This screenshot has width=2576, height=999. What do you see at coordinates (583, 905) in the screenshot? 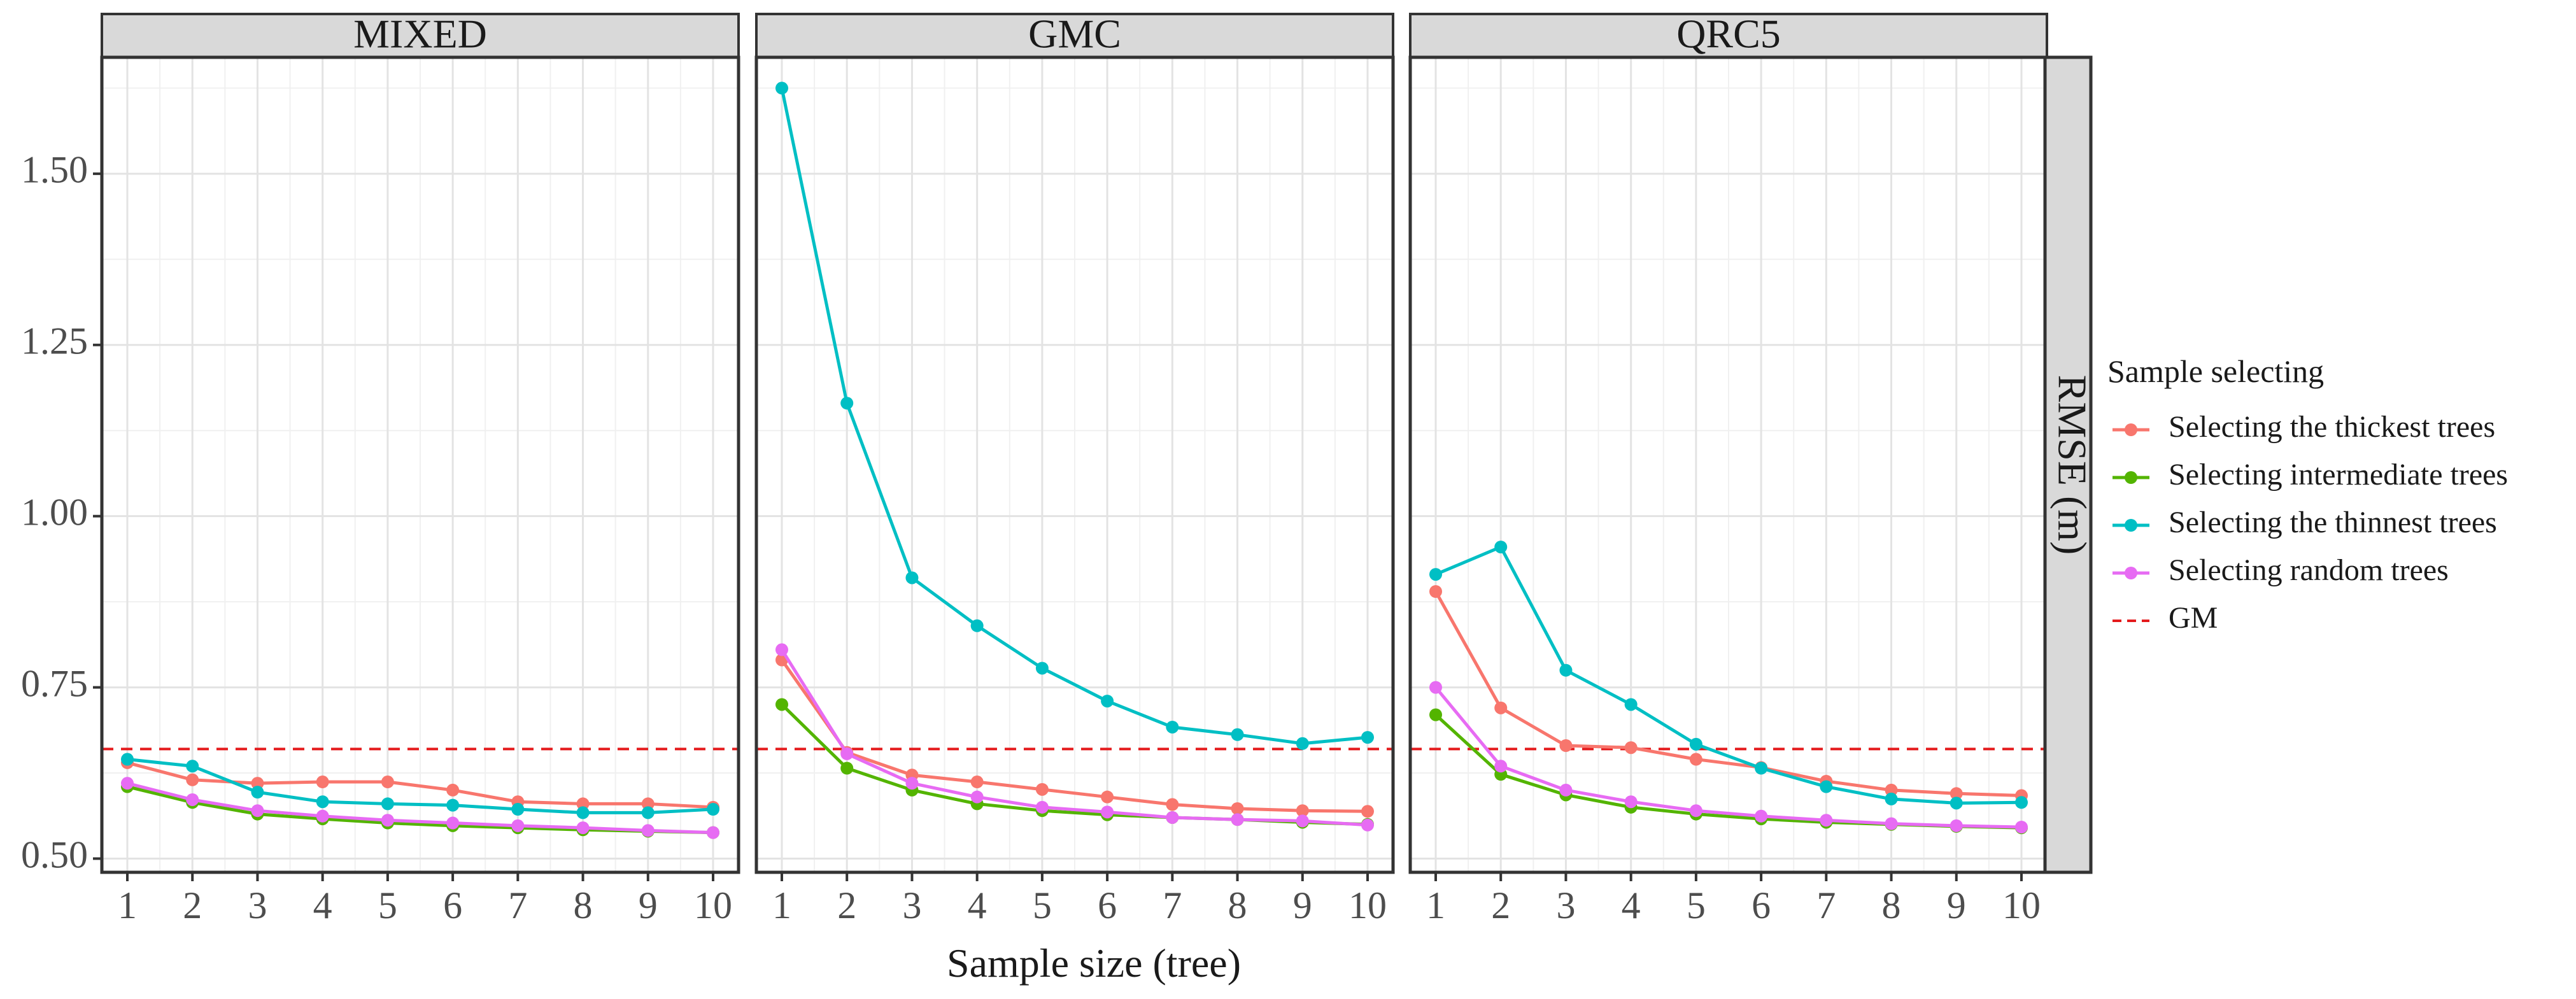
I see `x-tick-label: 8` at bounding box center [583, 905].